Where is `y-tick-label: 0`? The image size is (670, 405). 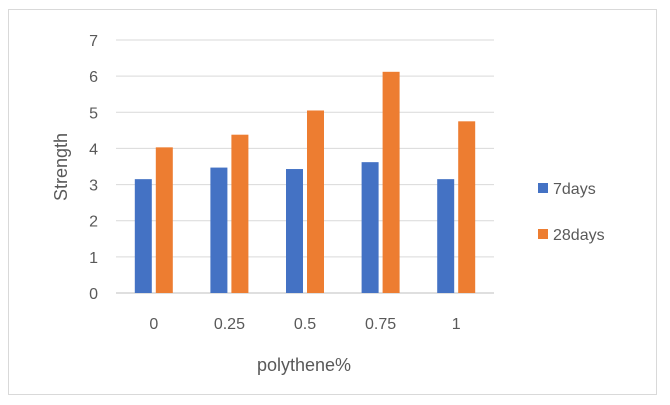 y-tick-label: 0 is located at coordinates (93, 294).